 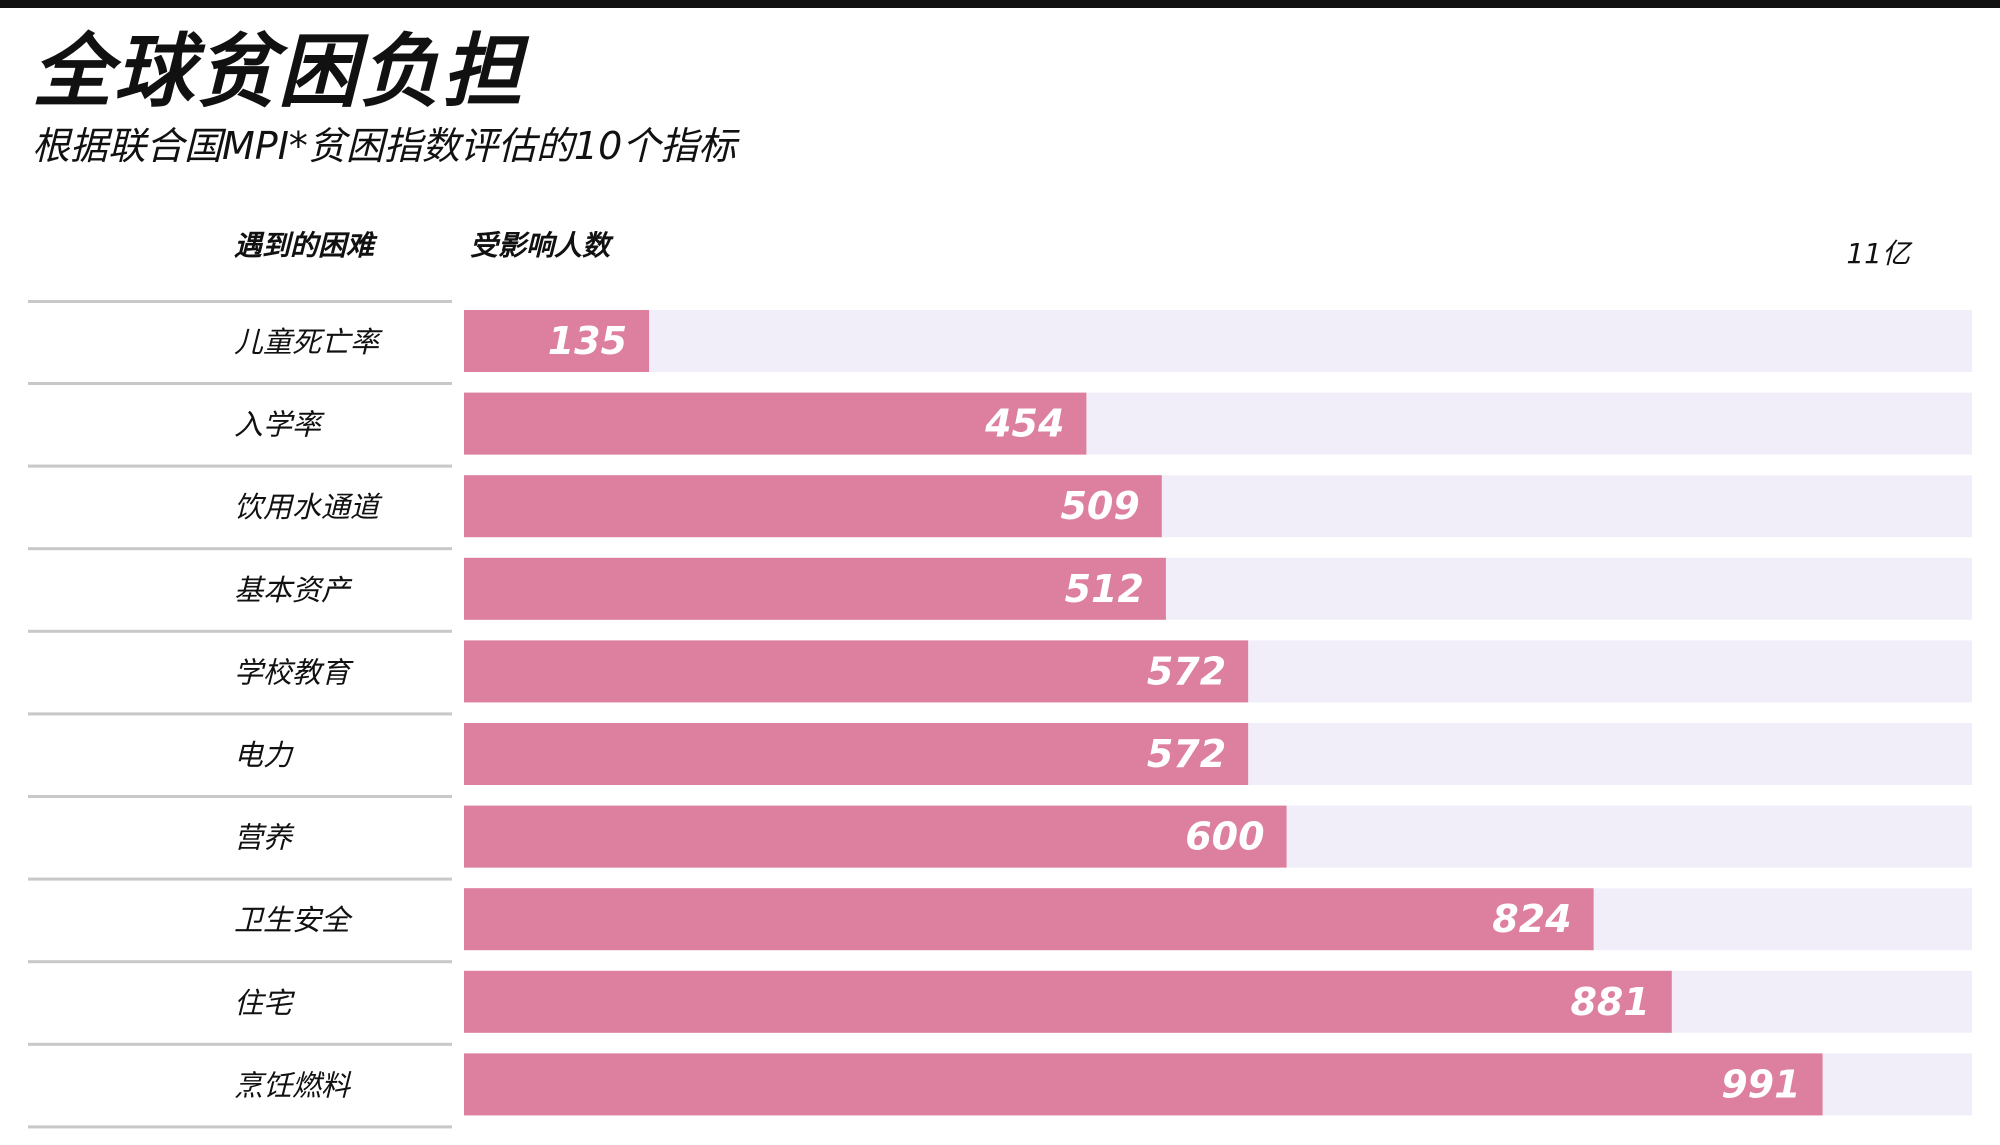 I want to click on category-label: 住宅, so click(x=265, y=1003).